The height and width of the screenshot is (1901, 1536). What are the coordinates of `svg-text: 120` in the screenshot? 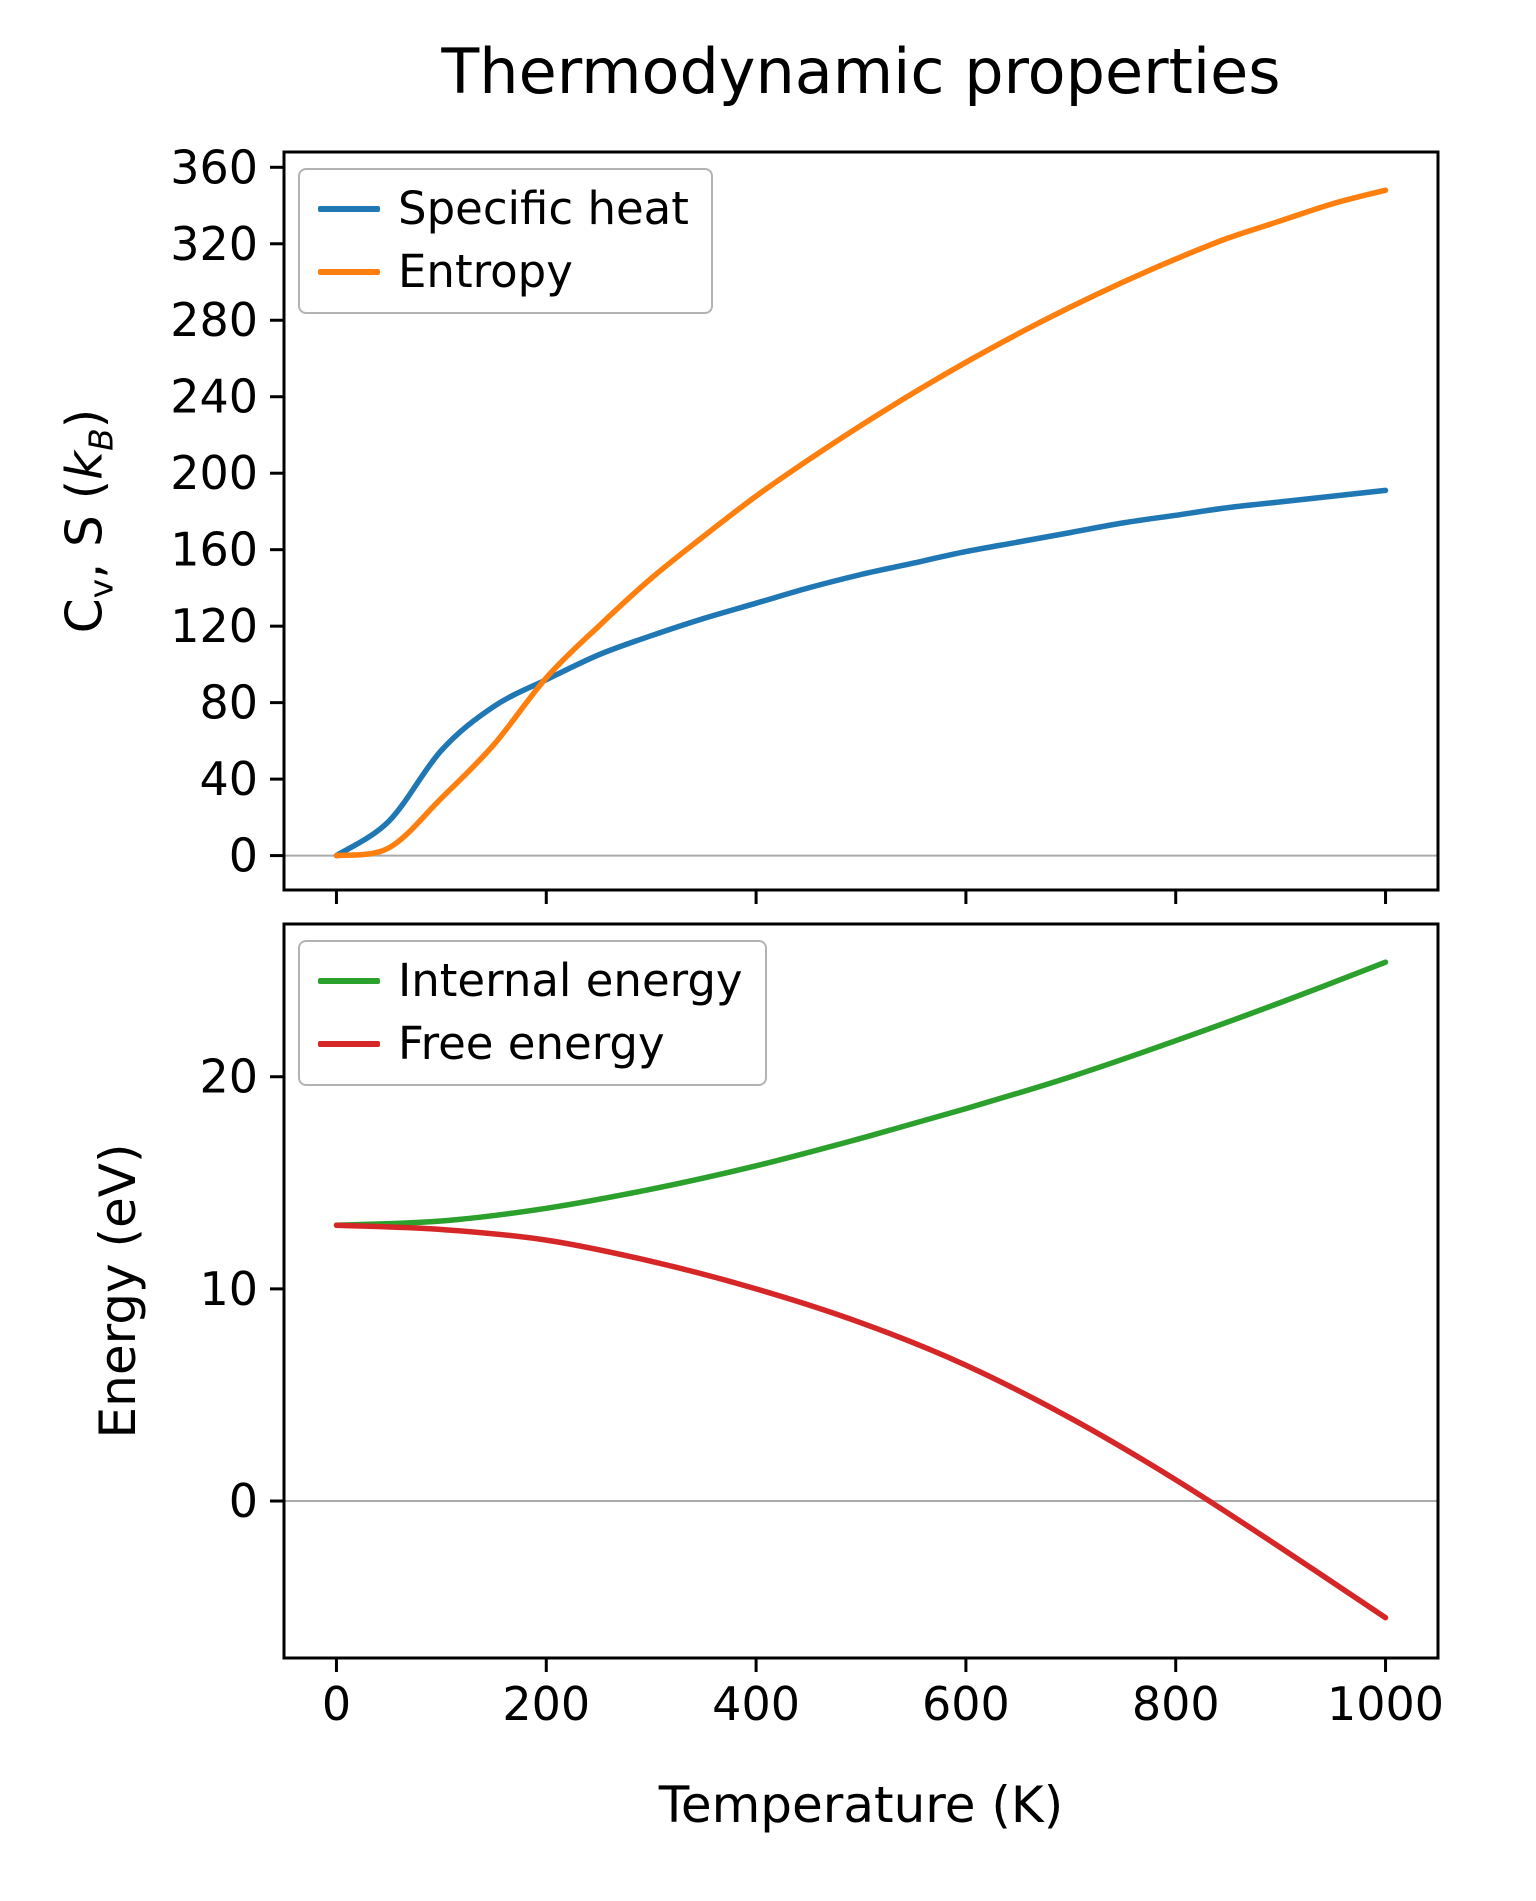 It's located at (214, 626).